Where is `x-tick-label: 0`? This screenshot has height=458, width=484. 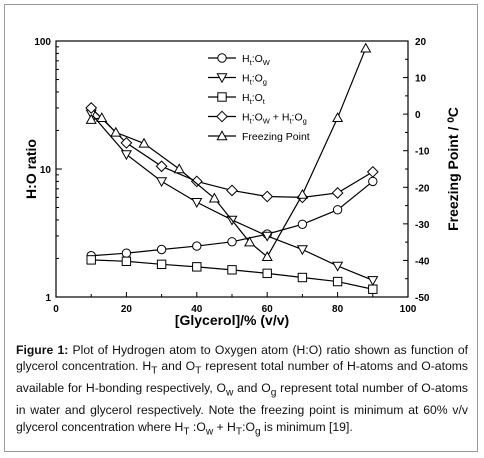
x-tick-label: 0 is located at coordinates (56, 309).